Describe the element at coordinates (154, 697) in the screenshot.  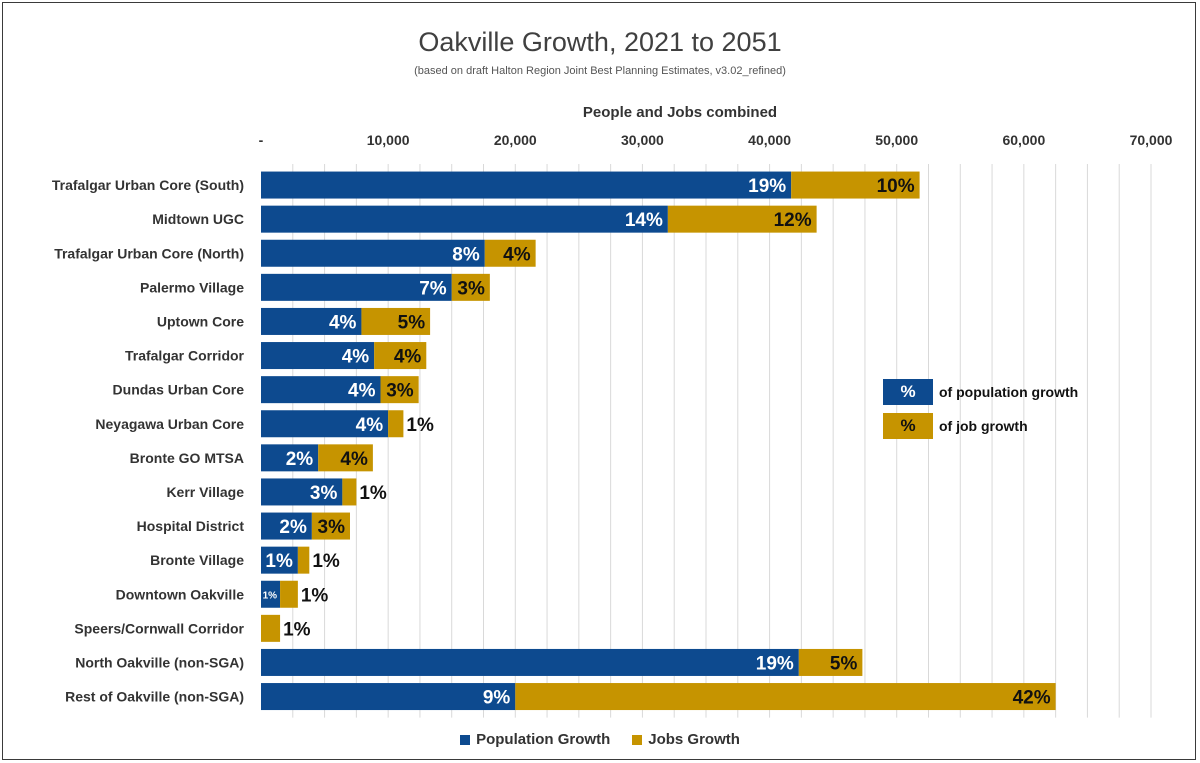
I see `category-label: Rest of Oakville (non-SGA)` at that location.